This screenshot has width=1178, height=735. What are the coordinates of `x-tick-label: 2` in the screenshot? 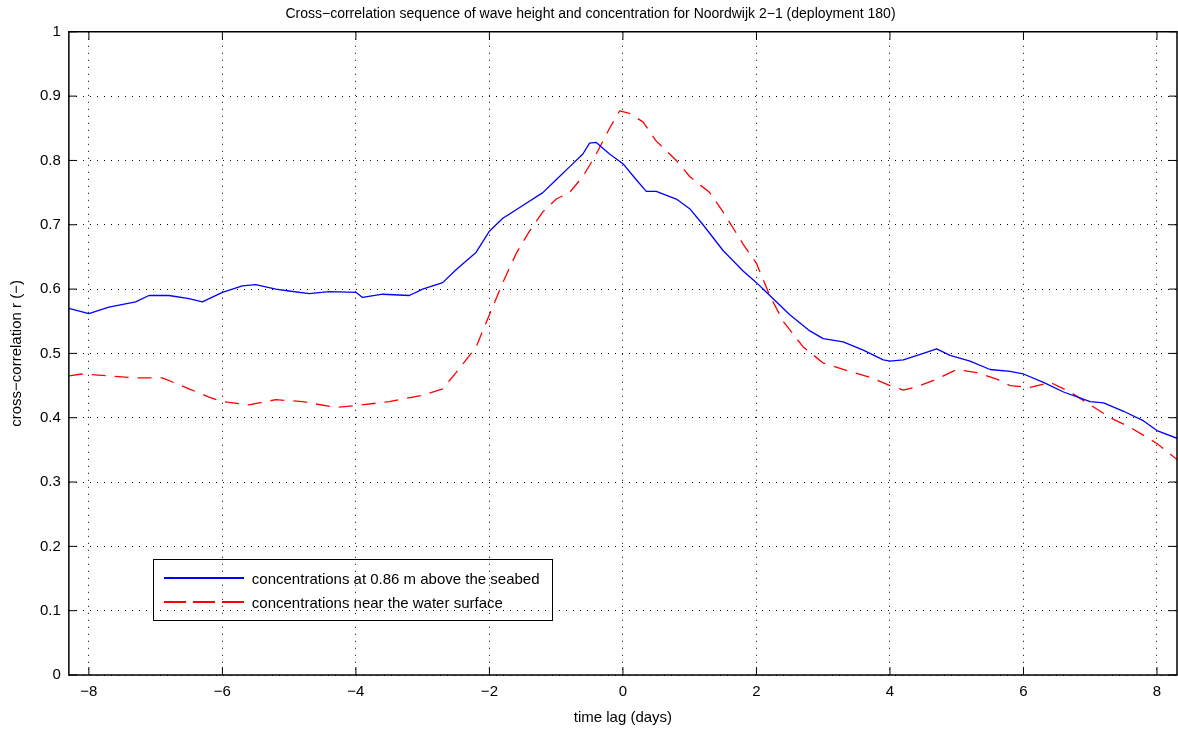 It's located at (756, 691).